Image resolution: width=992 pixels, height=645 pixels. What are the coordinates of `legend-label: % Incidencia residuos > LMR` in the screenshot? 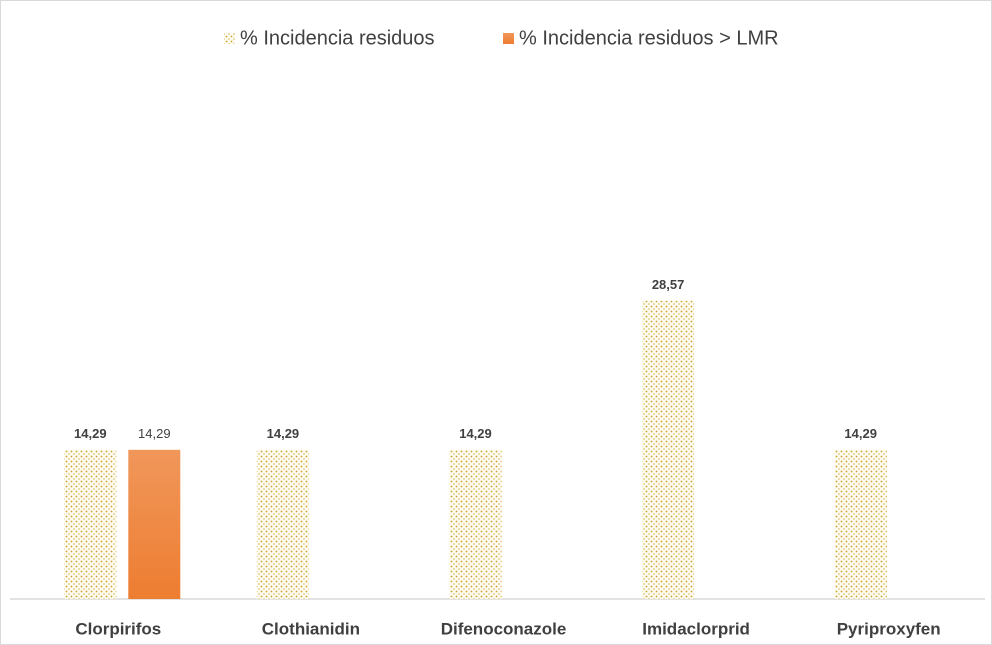 It's located at (649, 38).